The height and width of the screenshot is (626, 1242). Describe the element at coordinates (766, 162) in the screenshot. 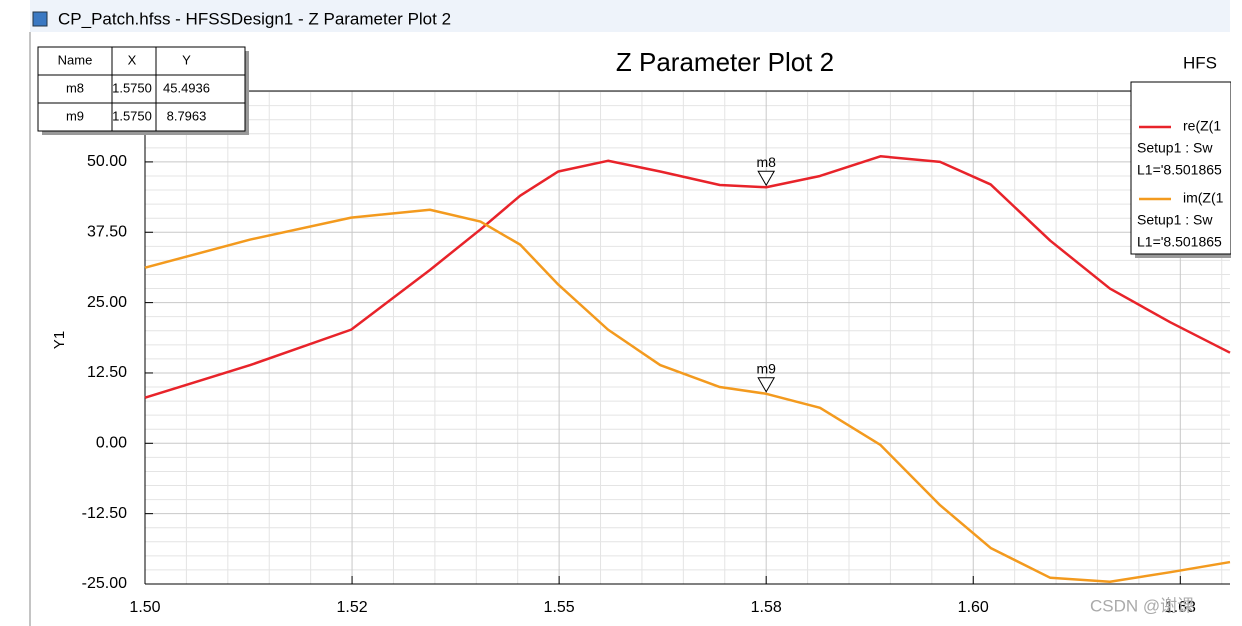

I see `marker-label: m8` at that location.